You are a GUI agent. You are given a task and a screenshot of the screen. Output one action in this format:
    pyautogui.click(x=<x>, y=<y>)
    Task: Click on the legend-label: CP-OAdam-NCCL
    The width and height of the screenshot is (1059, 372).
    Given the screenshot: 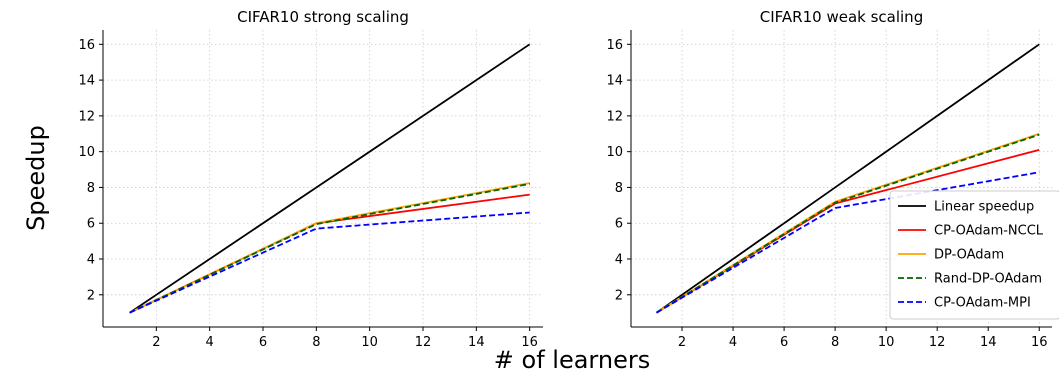 What is the action you would take?
    pyautogui.click(x=989, y=231)
    